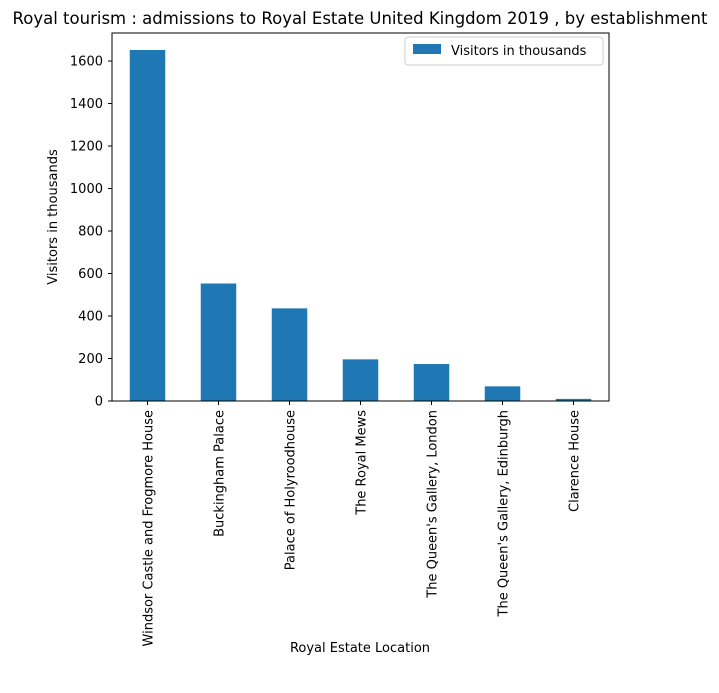 The height and width of the screenshot is (693, 719). Describe the element at coordinates (99, 402) in the screenshot. I see `y-tick-label: 0` at that location.